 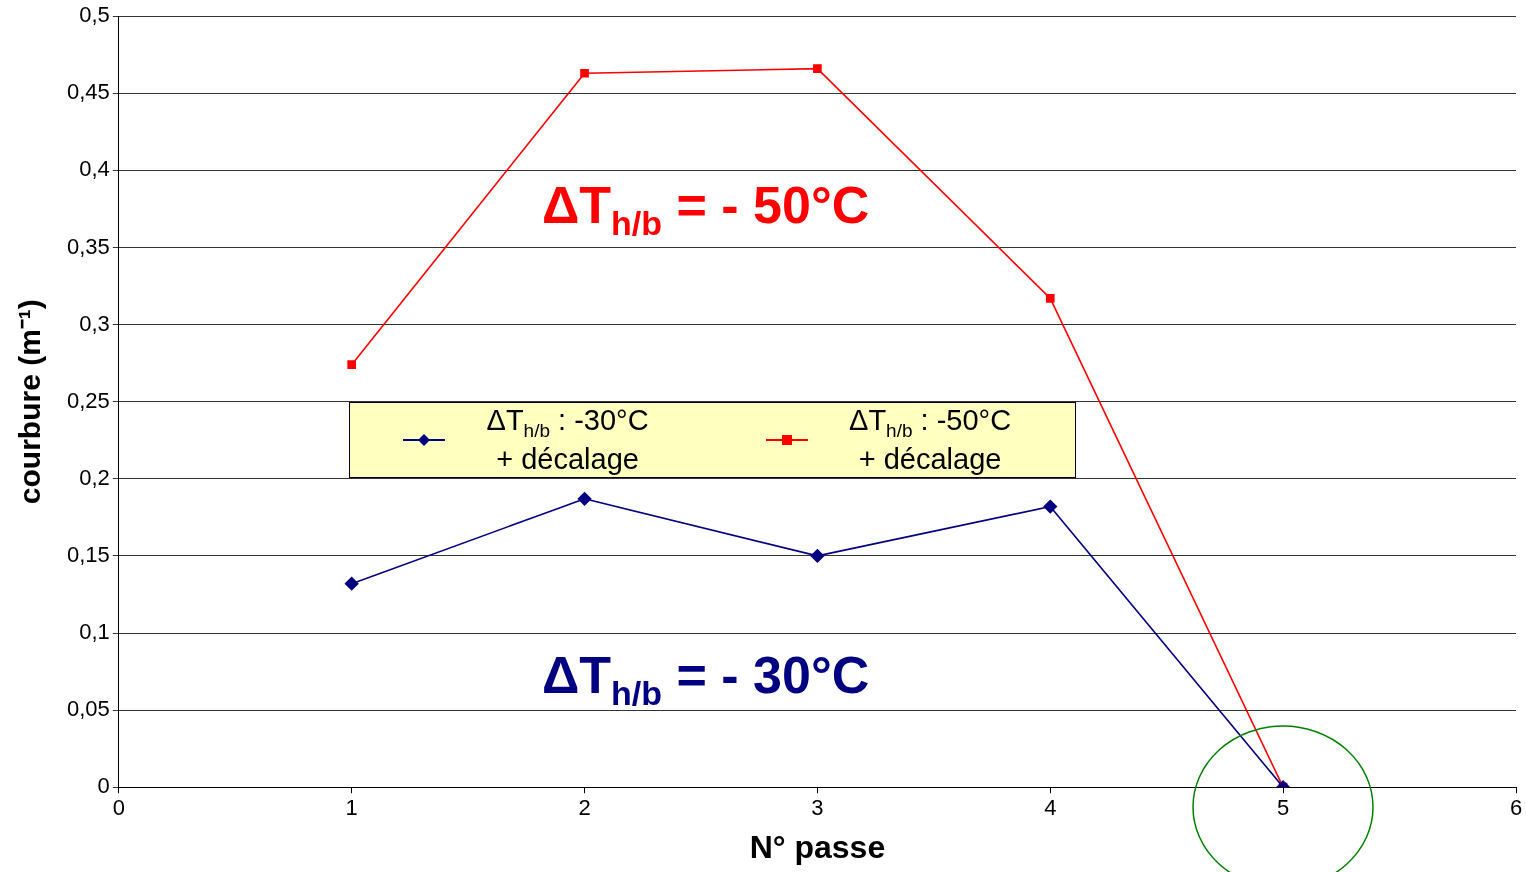 What do you see at coordinates (1050, 808) in the screenshot?
I see `x-tick-label: 4` at bounding box center [1050, 808].